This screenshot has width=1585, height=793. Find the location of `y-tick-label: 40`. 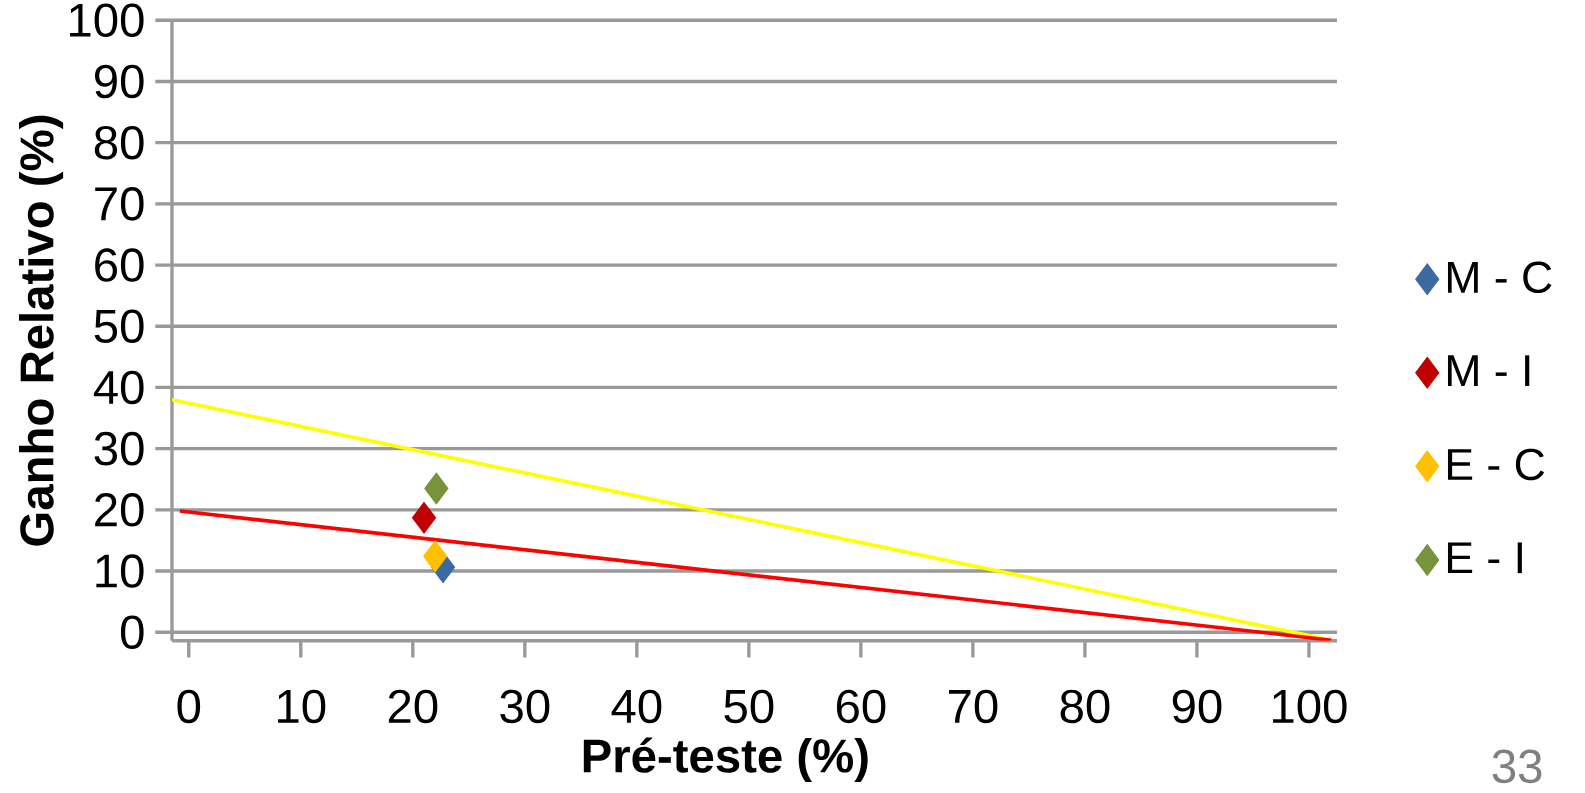

y-tick-label: 40 is located at coordinates (118, 387).